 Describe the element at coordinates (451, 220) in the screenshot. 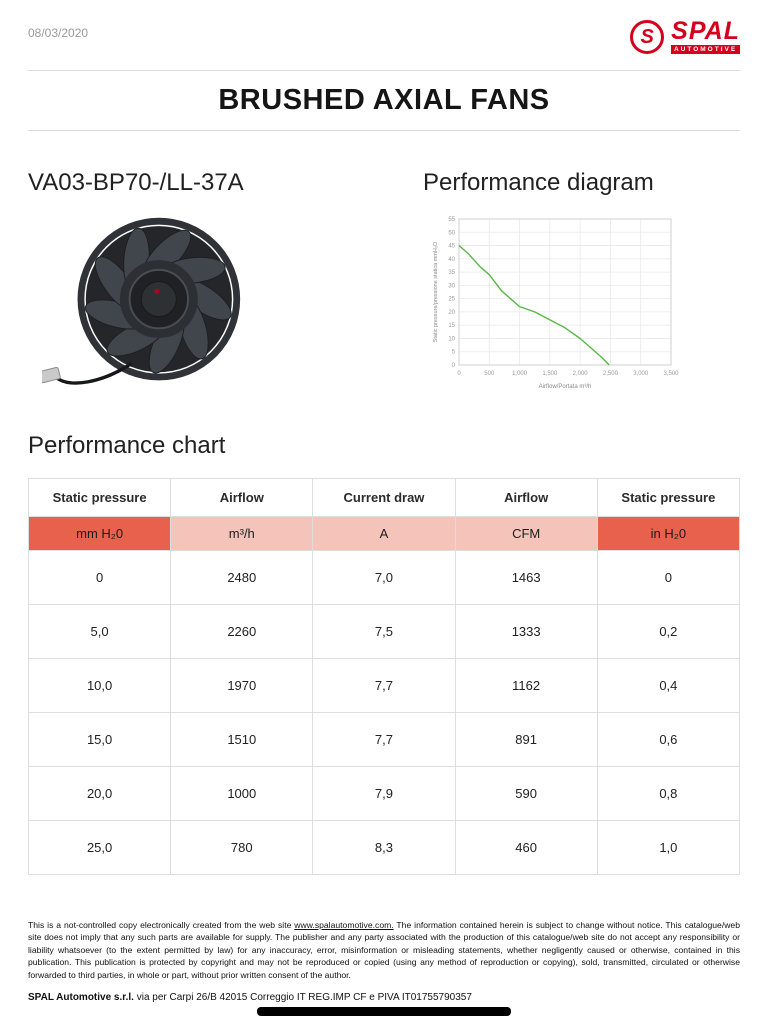

I see `svg-text: 55` at that location.